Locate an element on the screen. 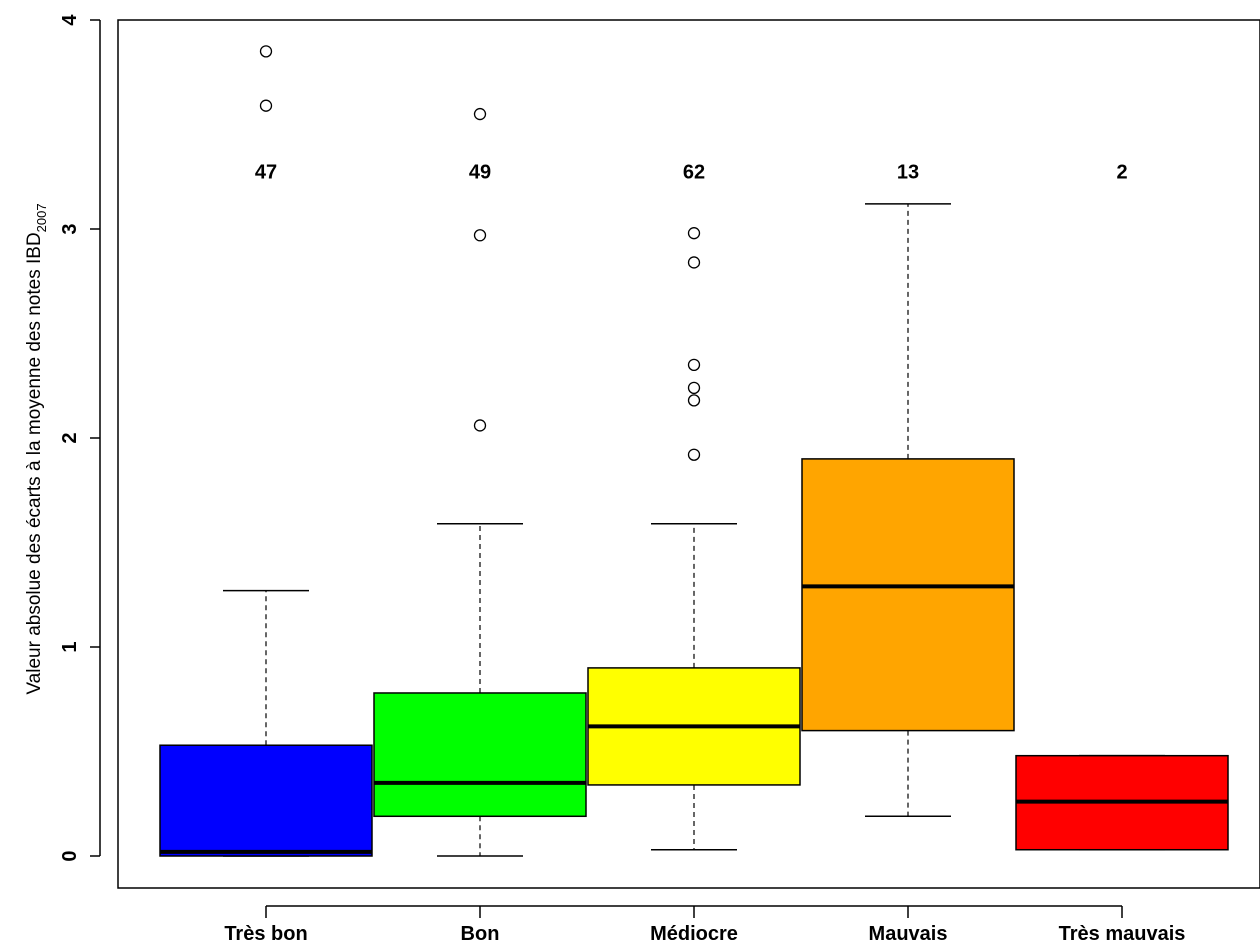 The height and width of the screenshot is (944, 1260). count-labels: 47 49 62 13 2 is located at coordinates (691, 172).